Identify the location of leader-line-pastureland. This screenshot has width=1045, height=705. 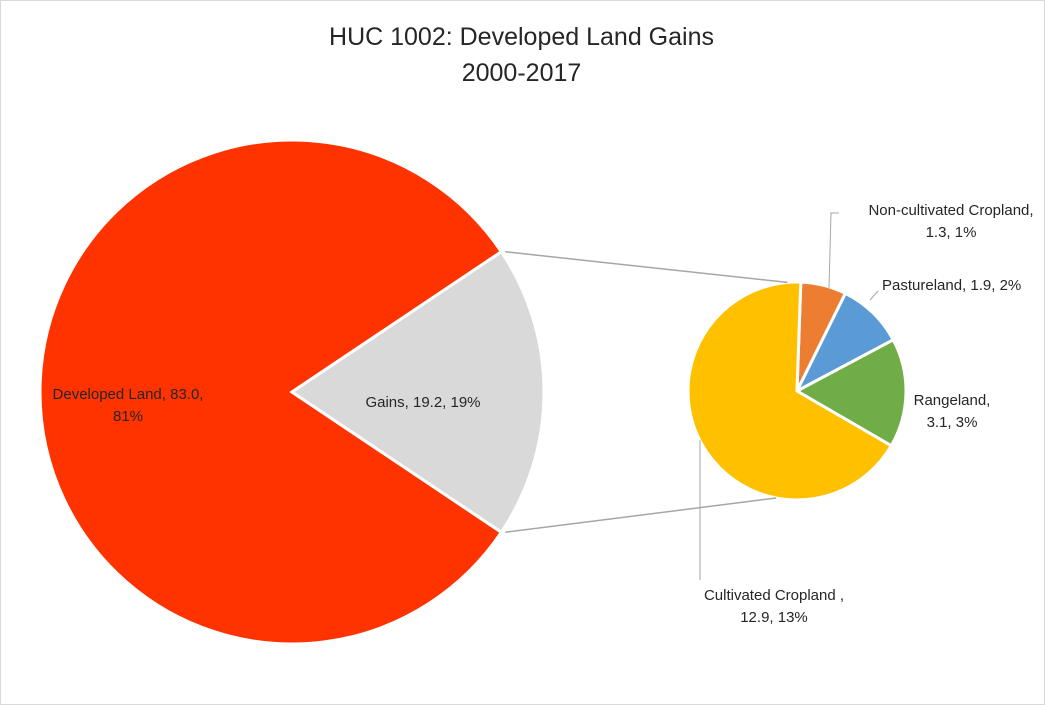
(874, 295).